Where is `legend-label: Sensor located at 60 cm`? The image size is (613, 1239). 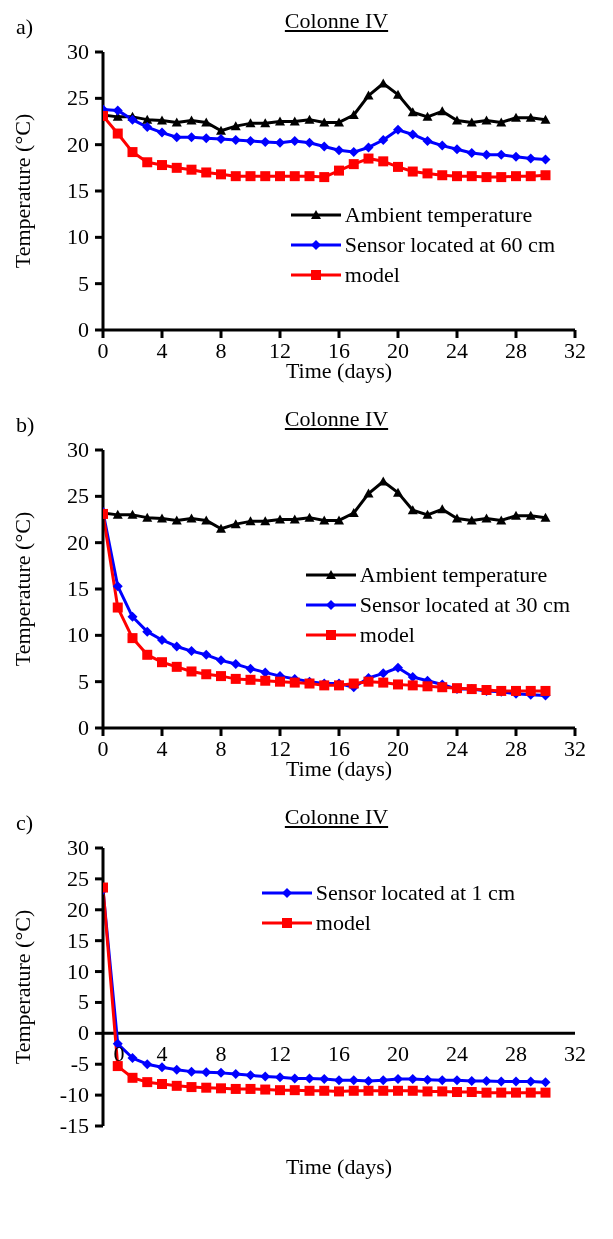 legend-label: Sensor located at 60 cm is located at coordinates (449, 245).